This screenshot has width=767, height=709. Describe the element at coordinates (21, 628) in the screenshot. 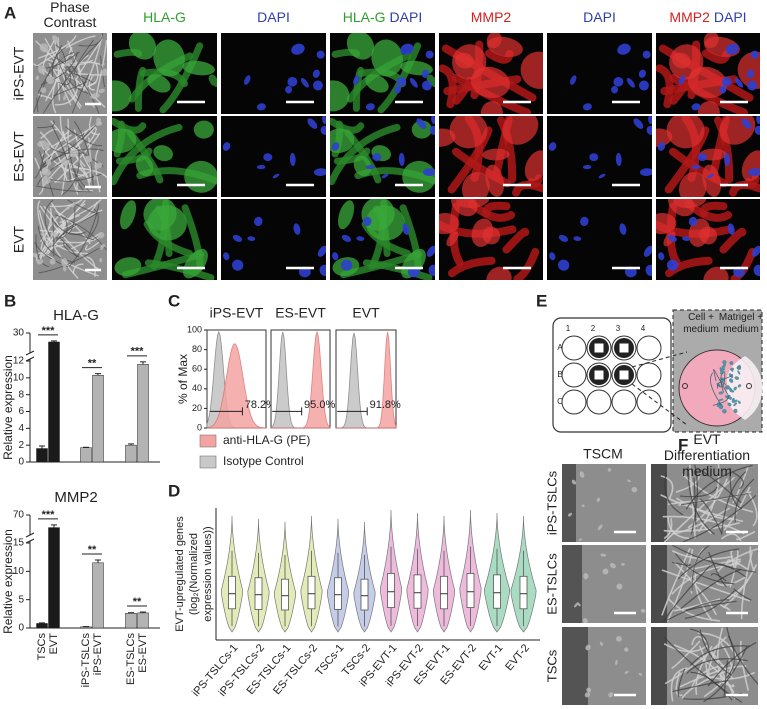

I see `y-tick-label: 0` at that location.